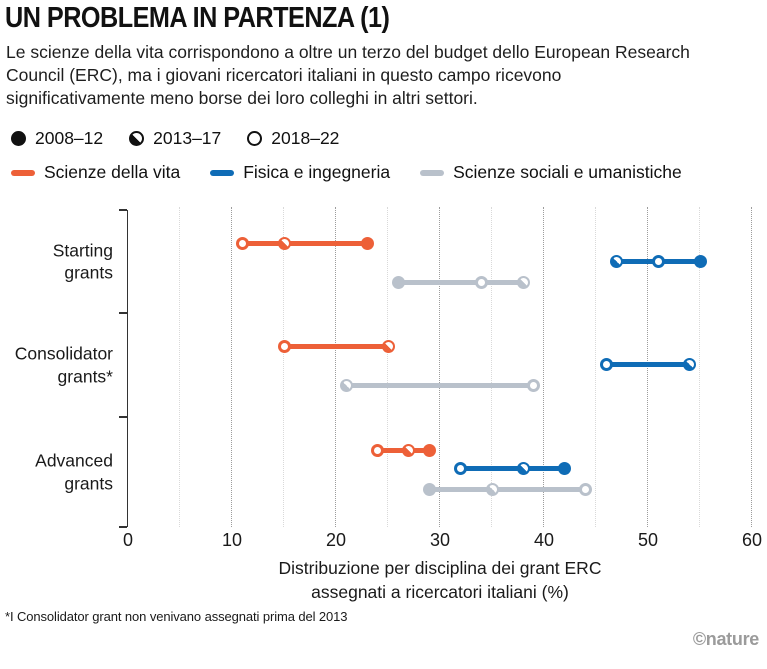  What do you see at coordinates (112, 172) in the screenshot?
I see `legend-label: Scienze della vita` at bounding box center [112, 172].